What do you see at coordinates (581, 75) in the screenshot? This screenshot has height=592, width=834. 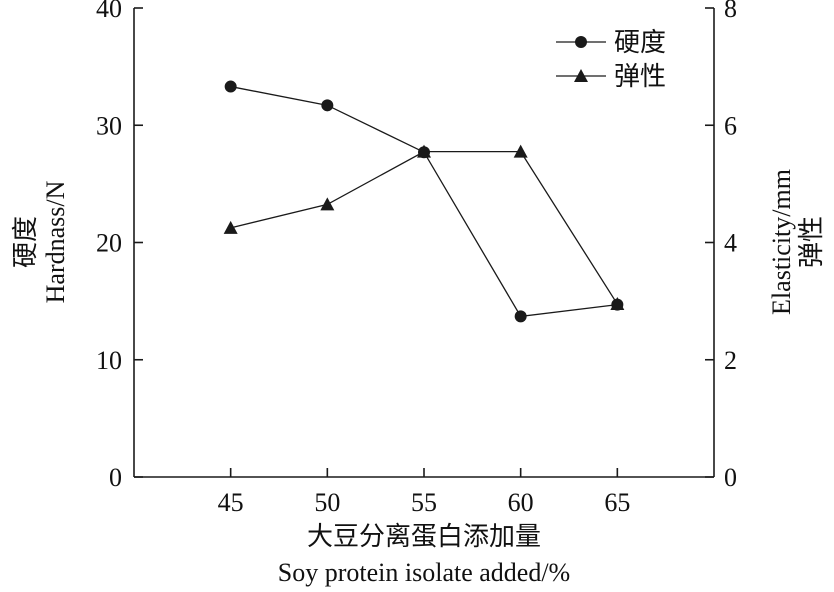 I see `legend-marker-triangle` at bounding box center [581, 75].